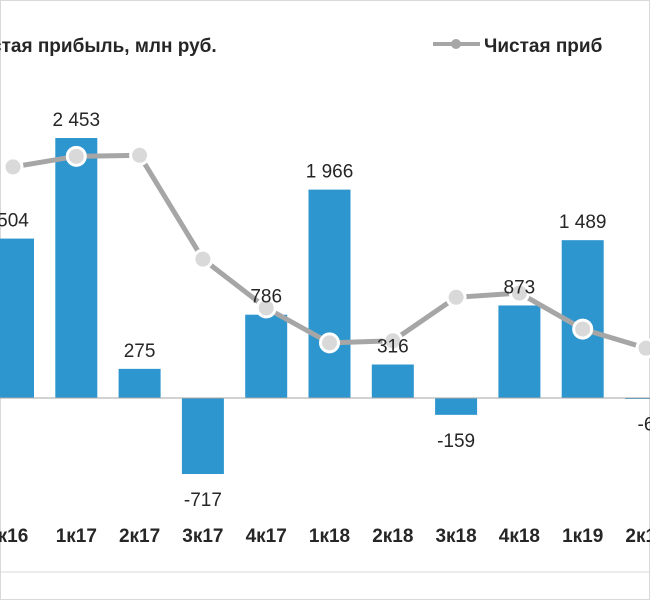  I want to click on bar-label-1к17: 2 453, so click(77, 120).